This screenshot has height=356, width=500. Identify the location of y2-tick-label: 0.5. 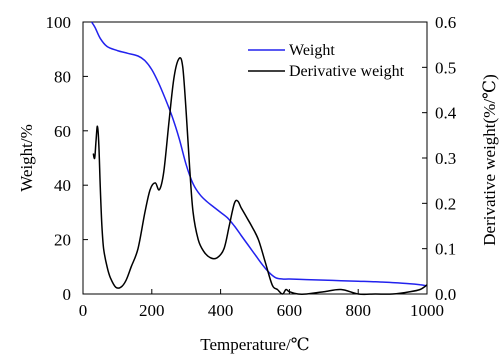
(445, 67).